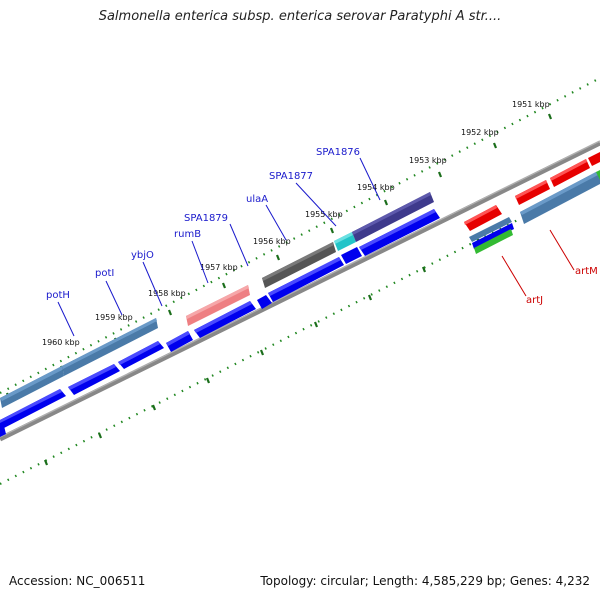  I want to click on gene-bar-artM, so click(532, 192).